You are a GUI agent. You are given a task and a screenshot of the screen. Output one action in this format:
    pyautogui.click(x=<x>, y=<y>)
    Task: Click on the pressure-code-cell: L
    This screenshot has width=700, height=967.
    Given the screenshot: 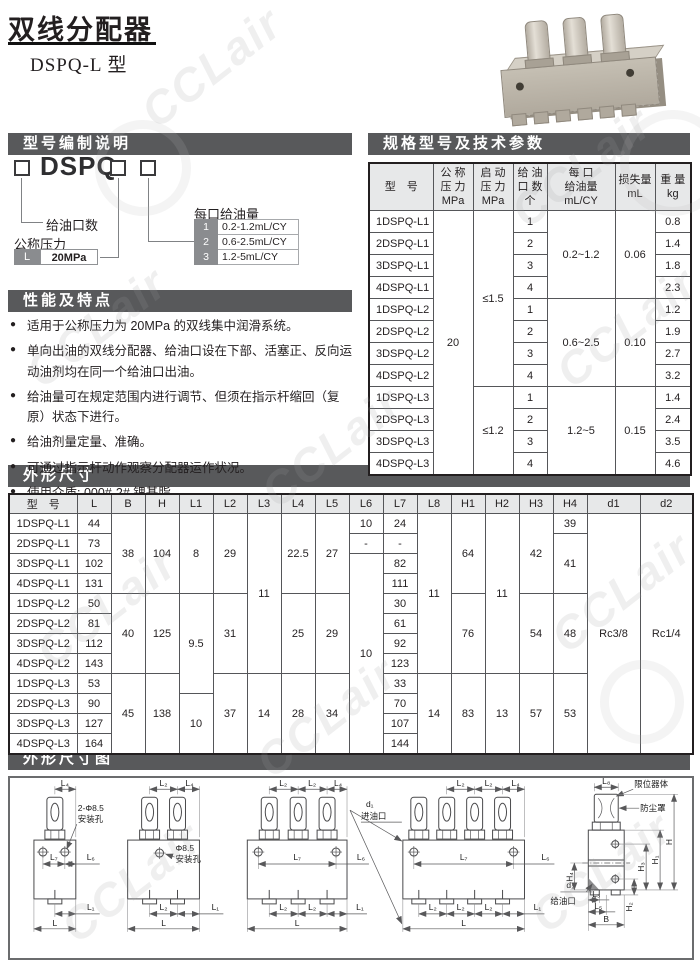 What is the action you would take?
    pyautogui.click(x=27, y=257)
    